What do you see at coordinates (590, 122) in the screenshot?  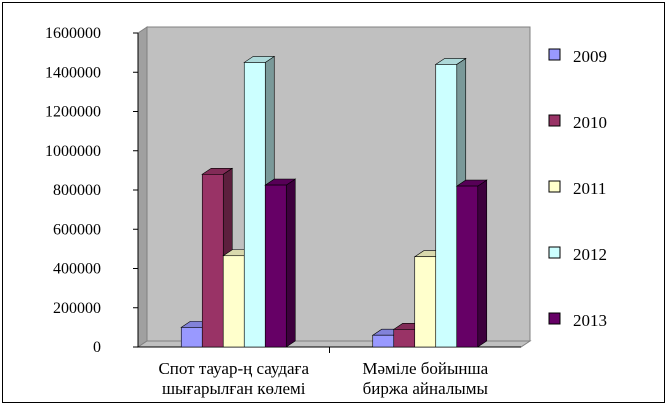 I see `legend-label: 2010` at bounding box center [590, 122].